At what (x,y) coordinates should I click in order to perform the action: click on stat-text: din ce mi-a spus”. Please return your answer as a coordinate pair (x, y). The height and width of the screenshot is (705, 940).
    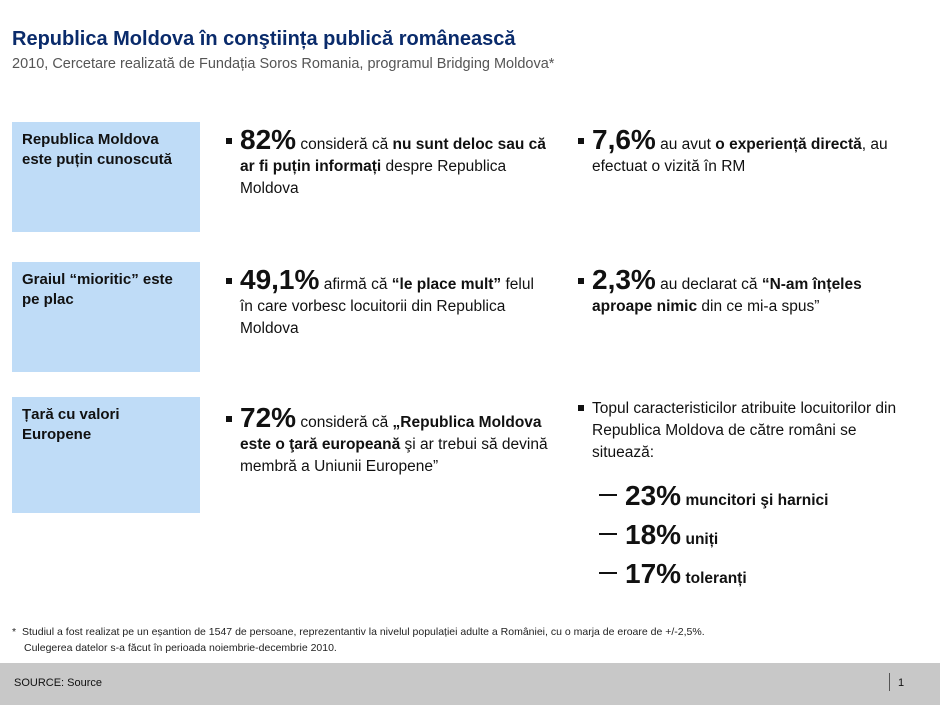
    Looking at the image, I should click on (758, 306).